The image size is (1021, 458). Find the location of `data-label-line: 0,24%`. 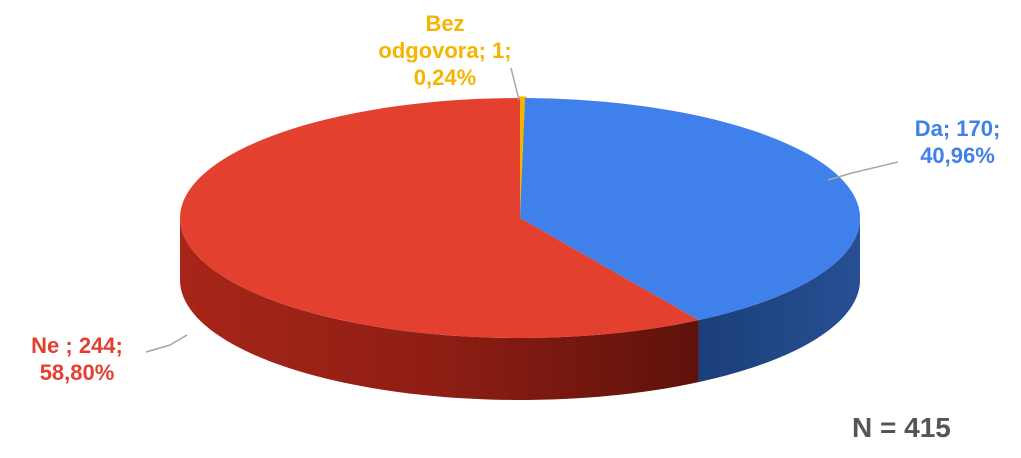

data-label-line: 0,24% is located at coordinates (445, 77).